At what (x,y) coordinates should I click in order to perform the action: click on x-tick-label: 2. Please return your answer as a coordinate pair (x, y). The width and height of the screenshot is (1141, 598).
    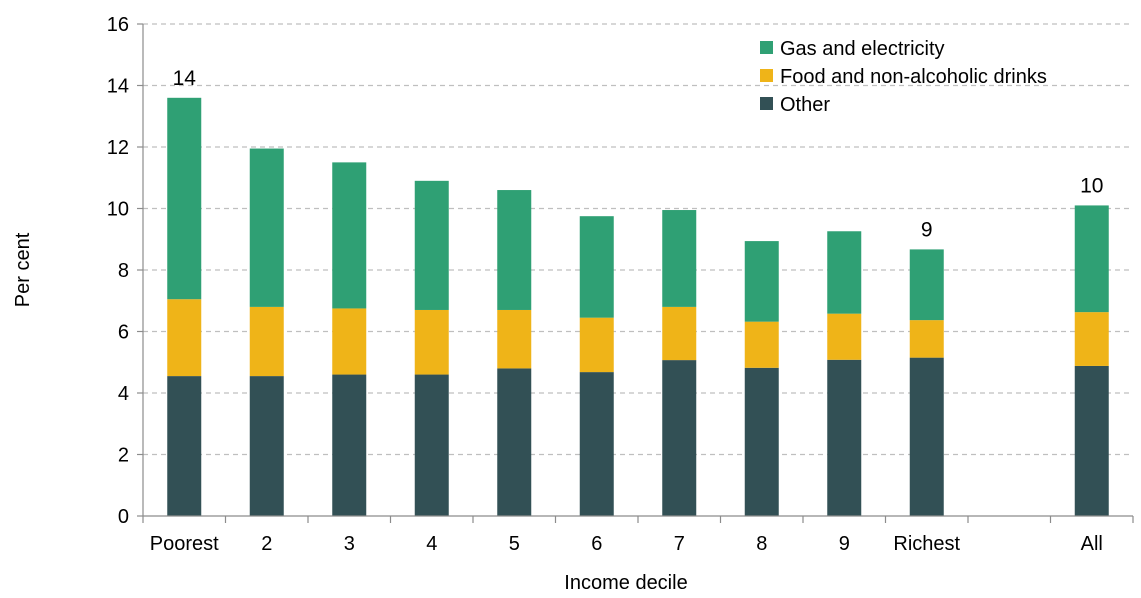
    Looking at the image, I should click on (266, 544).